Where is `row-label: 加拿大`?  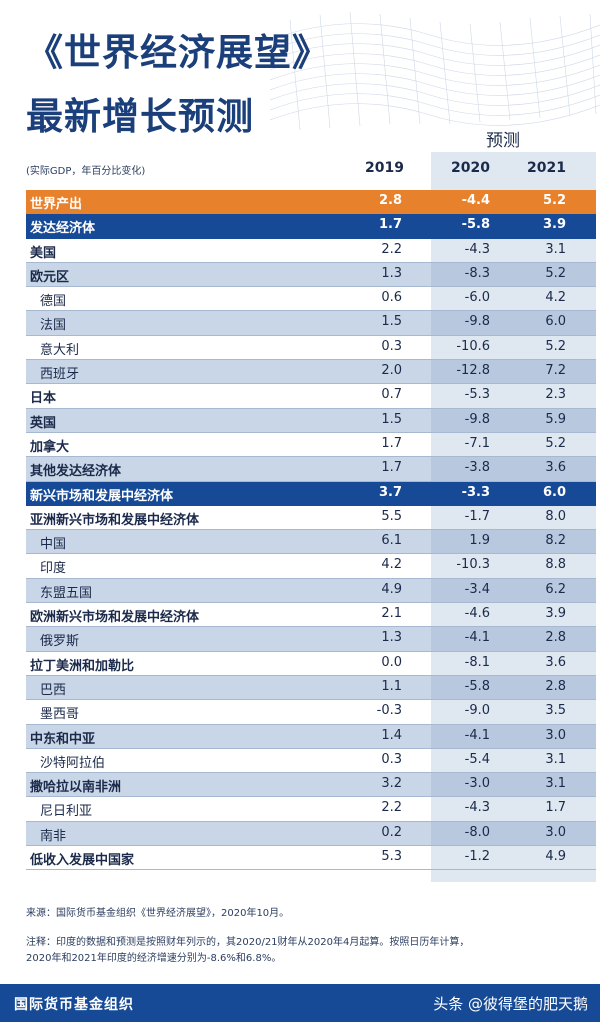 row-label: 加拿大 is located at coordinates (50, 447).